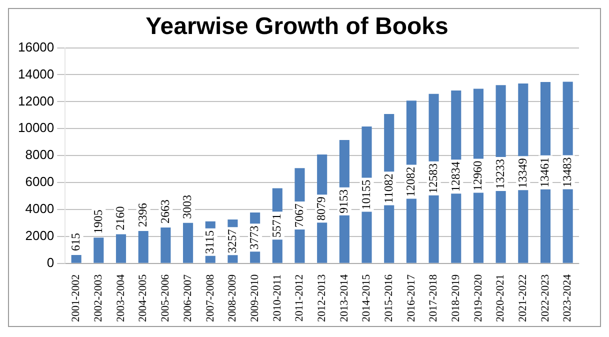 This screenshot has height=337, width=609. I want to click on x-tick-label: 2014-2015, so click(366, 298).